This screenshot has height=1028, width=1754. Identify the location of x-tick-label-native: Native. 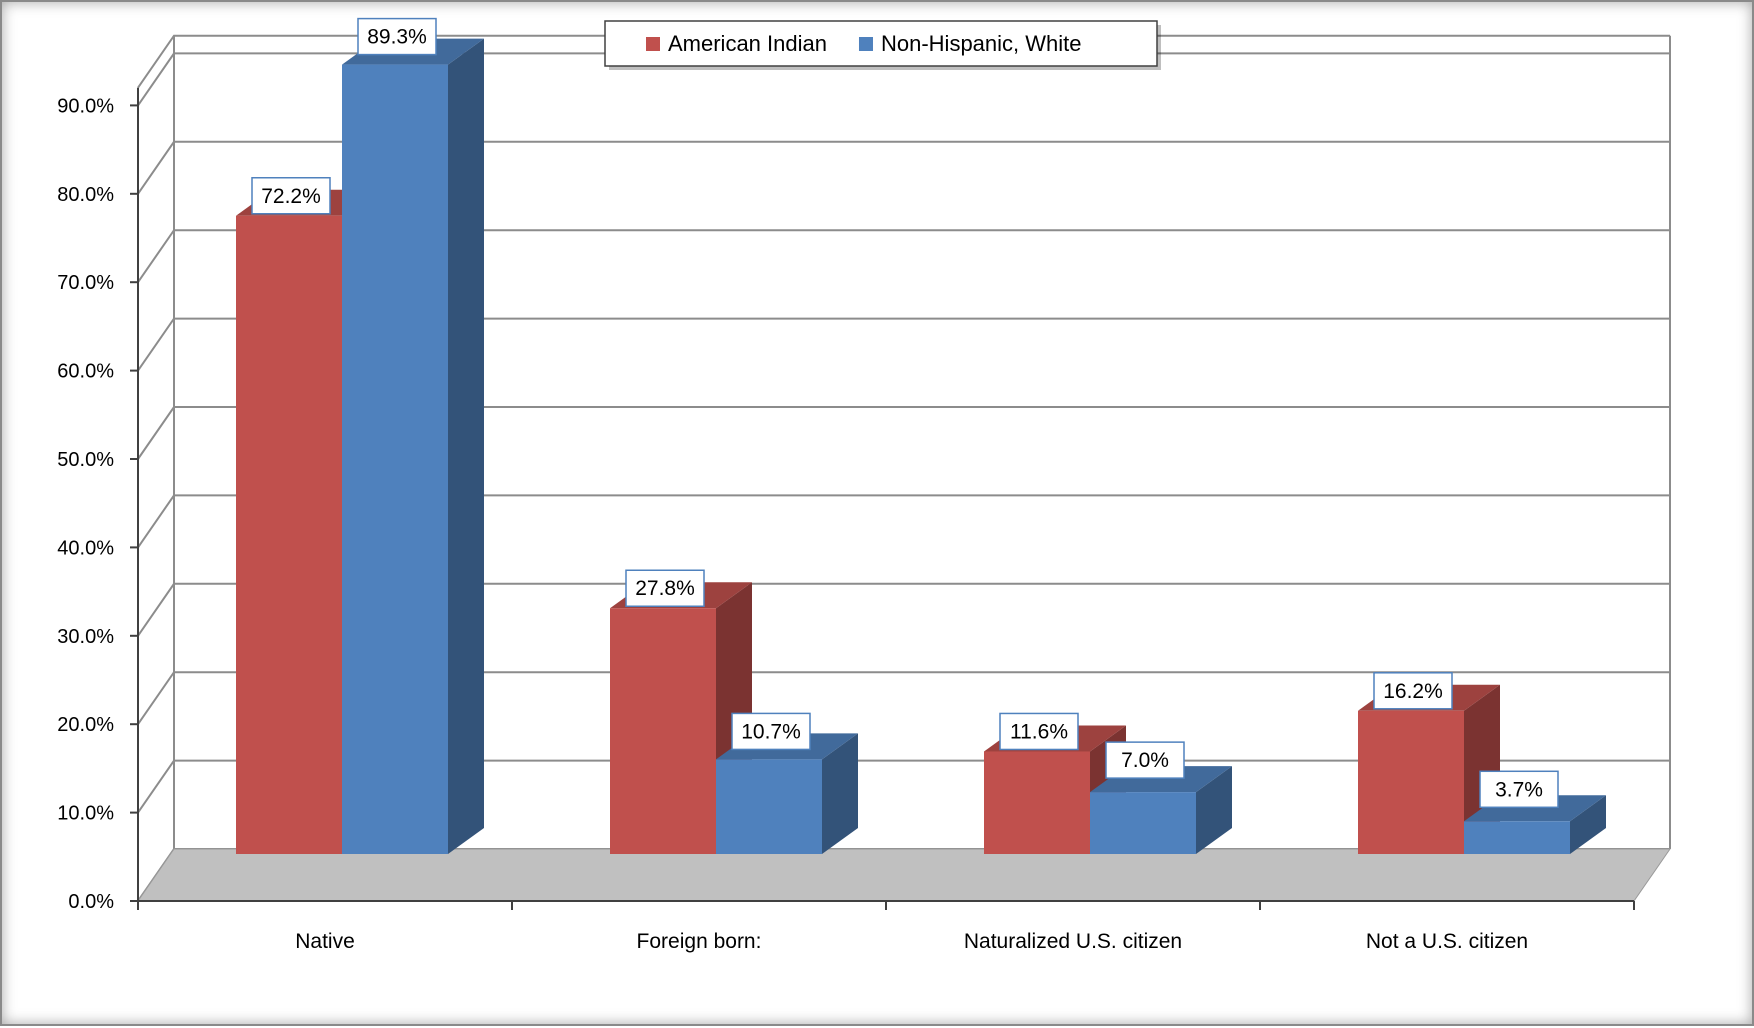
(325, 941).